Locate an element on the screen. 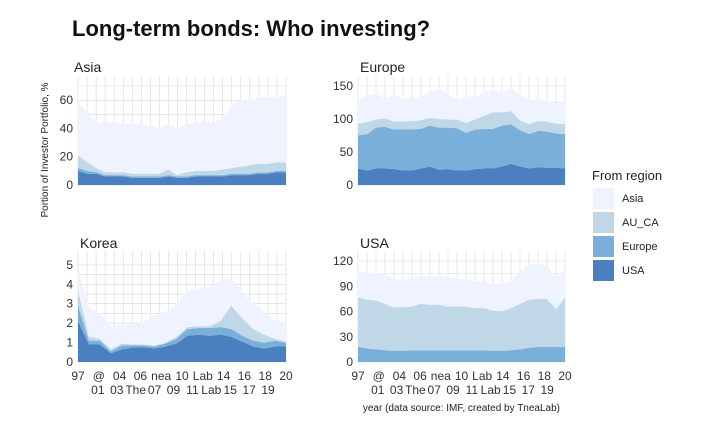 The image size is (707, 429). facet-label: Europe is located at coordinates (382, 67).